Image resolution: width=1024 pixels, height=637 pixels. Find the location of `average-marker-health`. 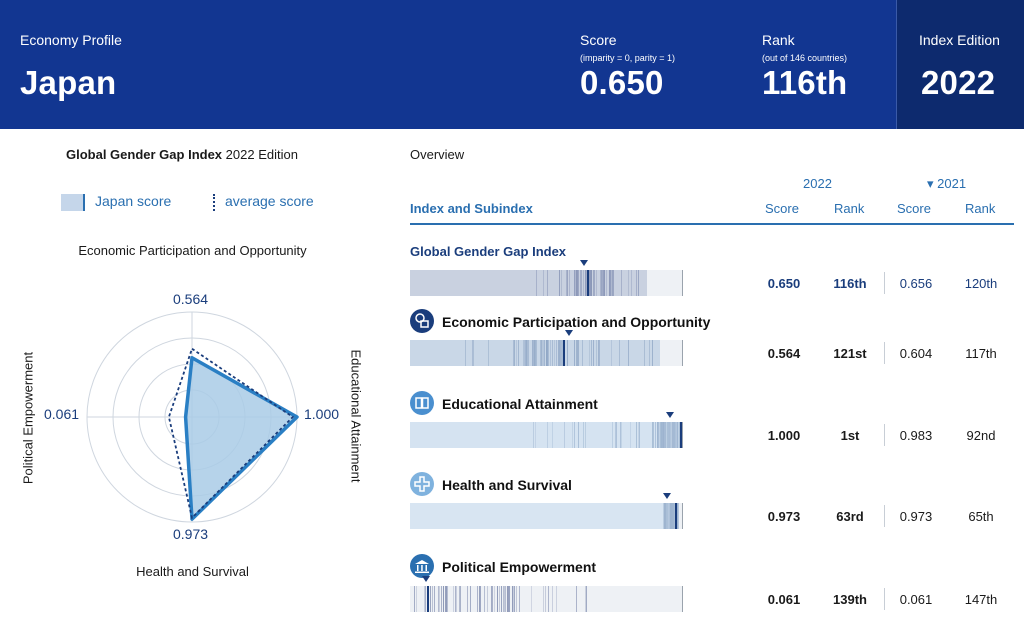

average-marker-health is located at coordinates (667, 496).